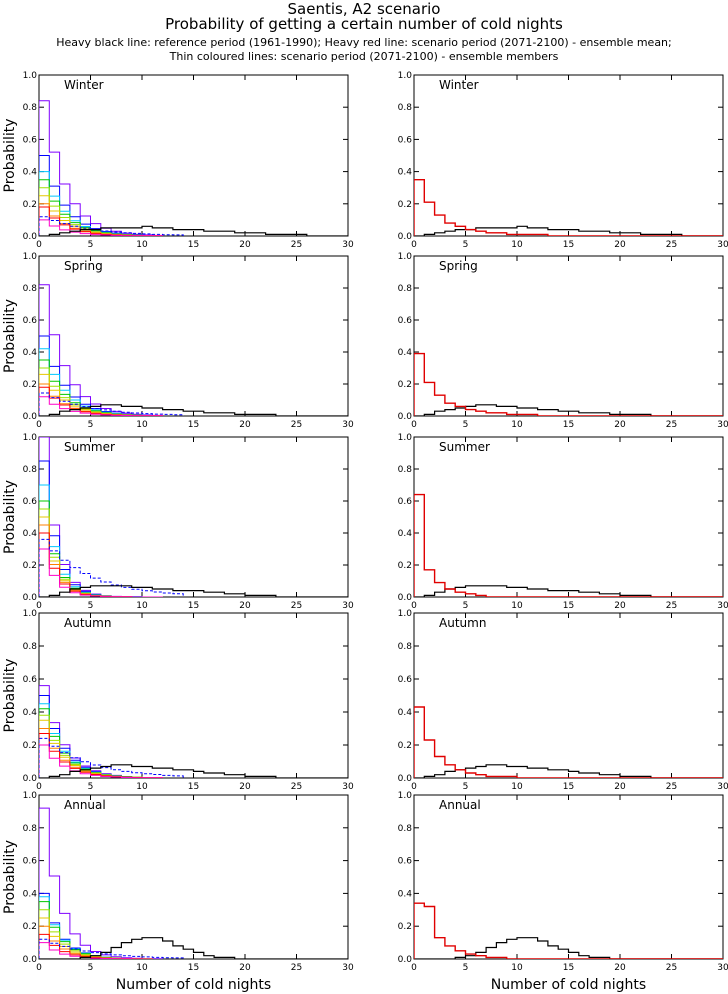  What do you see at coordinates (87, 623) in the screenshot?
I see `season-label: Autumn` at bounding box center [87, 623].